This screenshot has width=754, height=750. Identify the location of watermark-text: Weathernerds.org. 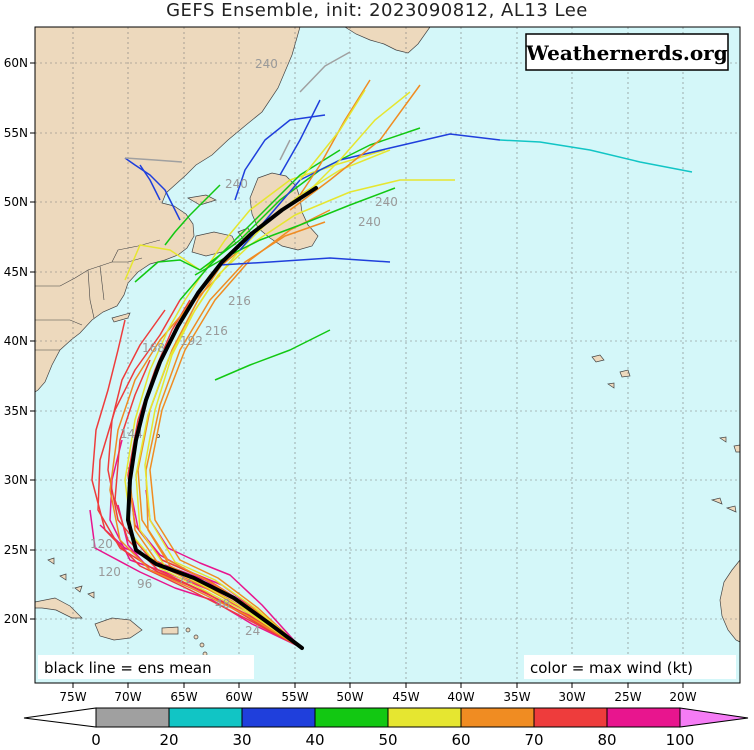
(626, 53).